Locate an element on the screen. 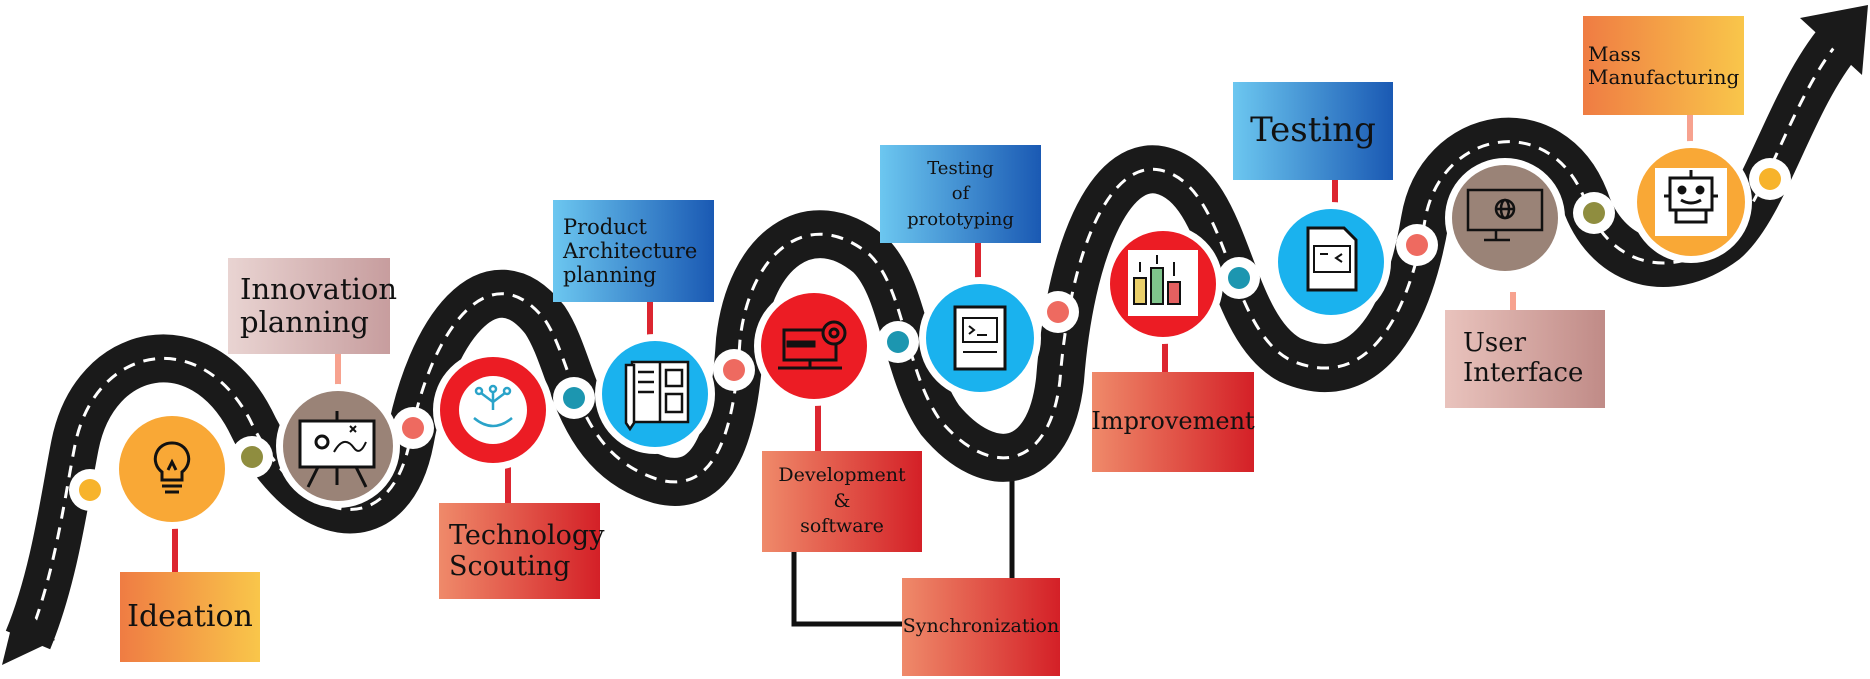 This screenshot has width=1870, height=679. technology-box is located at coordinates (519, 551).